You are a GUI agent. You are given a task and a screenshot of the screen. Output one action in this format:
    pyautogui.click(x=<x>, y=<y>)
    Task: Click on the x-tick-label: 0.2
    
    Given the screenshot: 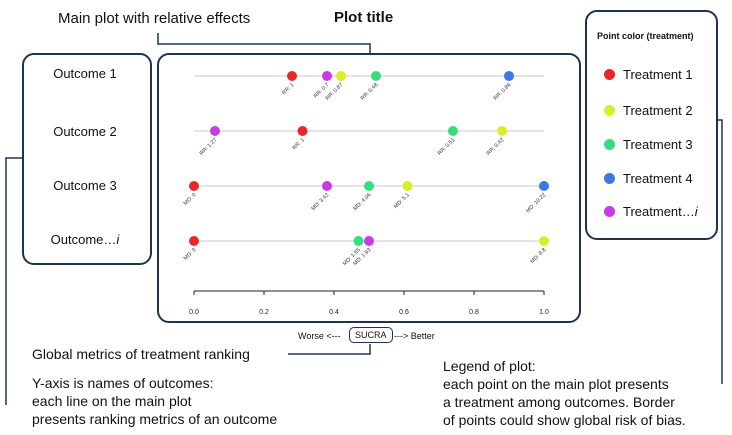 What is the action you would take?
    pyautogui.click(x=264, y=312)
    